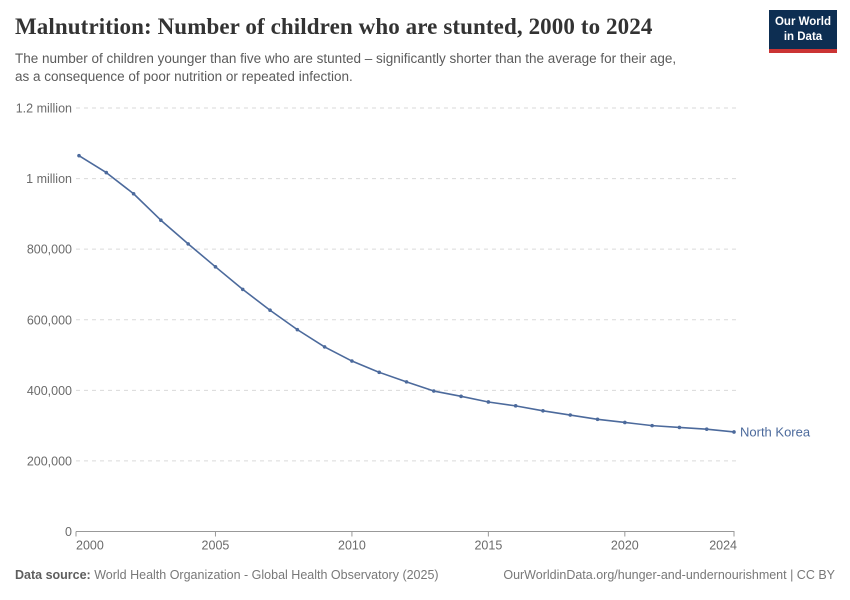  Describe the element at coordinates (775, 431) in the screenshot. I see `series-label-north-korea: North Korea` at that location.